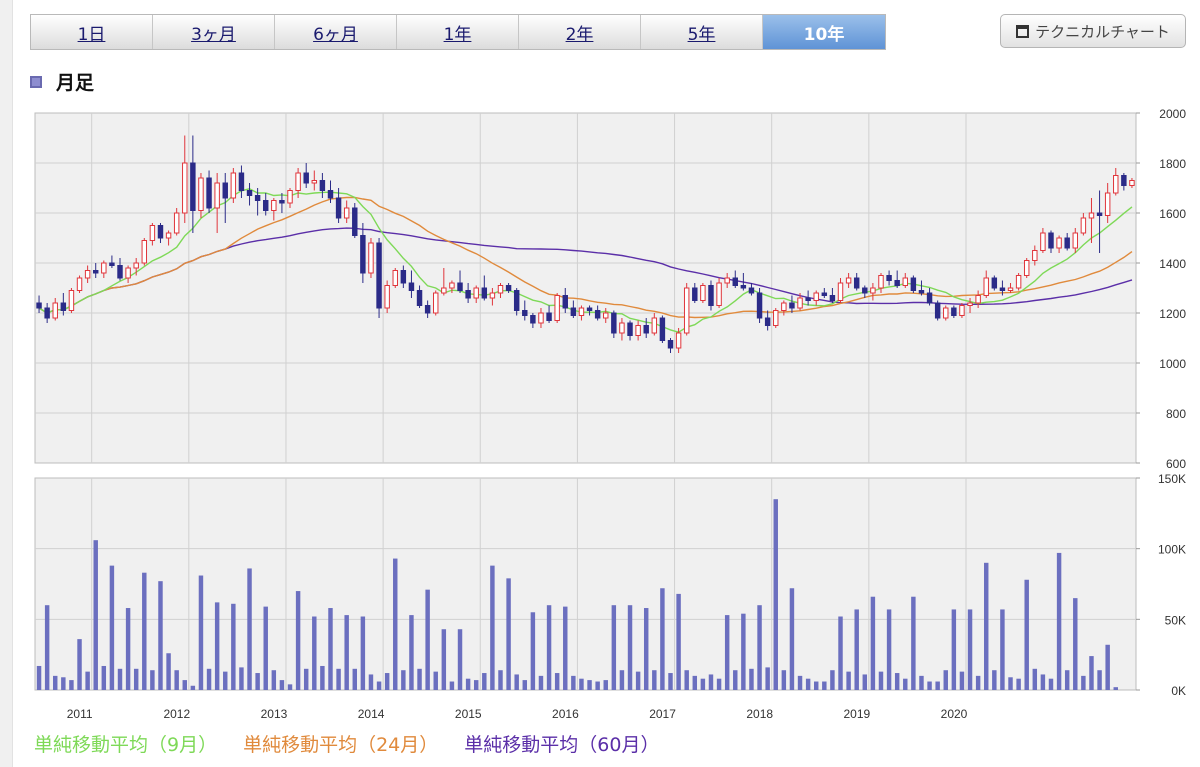 The image size is (1200, 767). What do you see at coordinates (126, 745) in the screenshot?
I see `legend-ma9: 単純移動平均（9月）` at bounding box center [126, 745].